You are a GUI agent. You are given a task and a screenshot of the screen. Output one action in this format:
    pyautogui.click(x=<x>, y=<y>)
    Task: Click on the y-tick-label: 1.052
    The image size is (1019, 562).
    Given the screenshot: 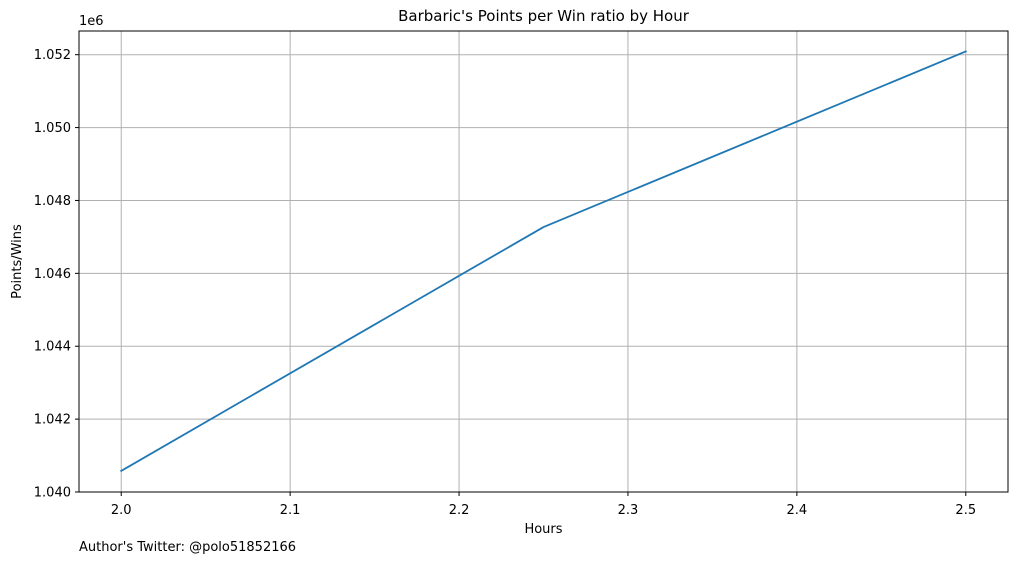 What is the action you would take?
    pyautogui.click(x=52, y=55)
    